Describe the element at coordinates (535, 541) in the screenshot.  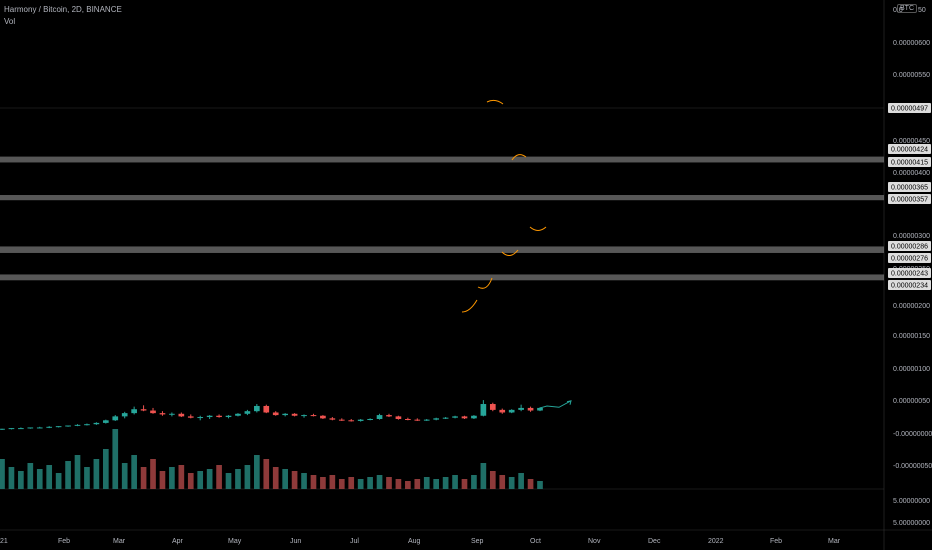
I see `time-label: Oct` at that location.